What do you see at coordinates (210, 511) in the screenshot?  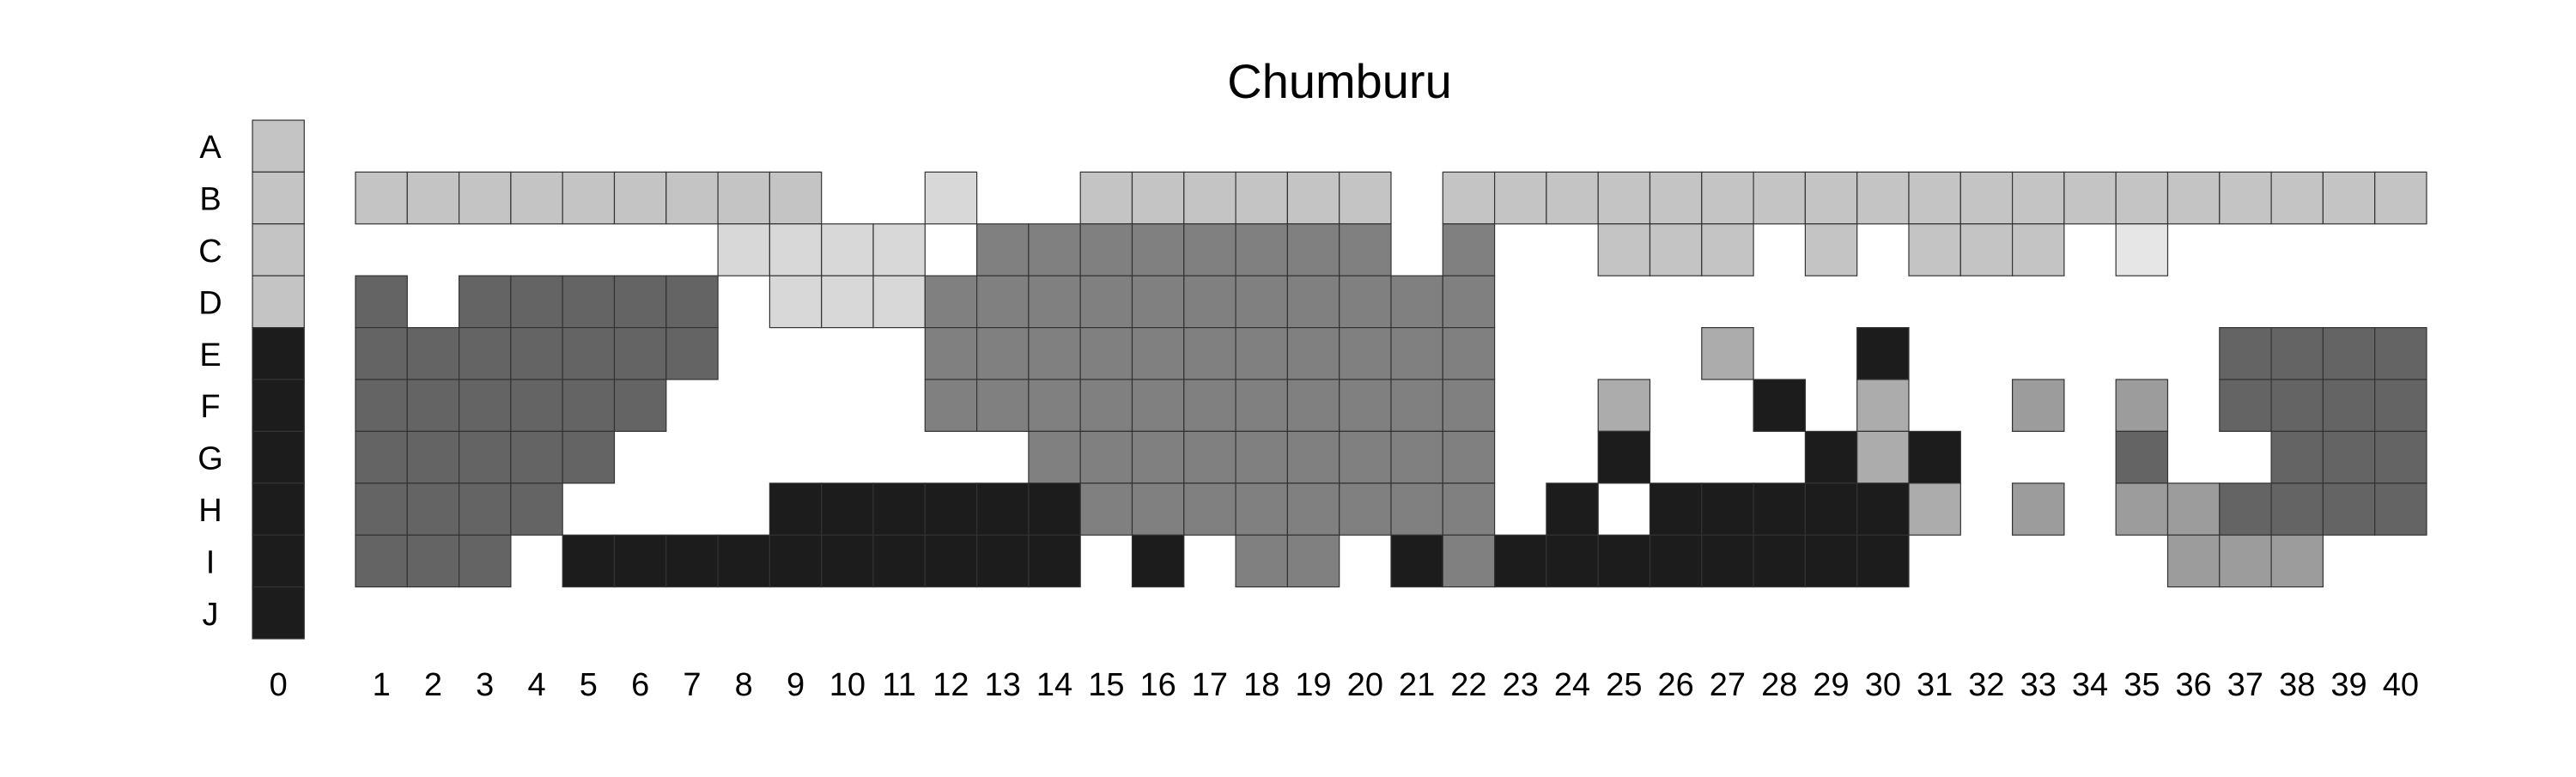 I see `row-label: H` at bounding box center [210, 511].